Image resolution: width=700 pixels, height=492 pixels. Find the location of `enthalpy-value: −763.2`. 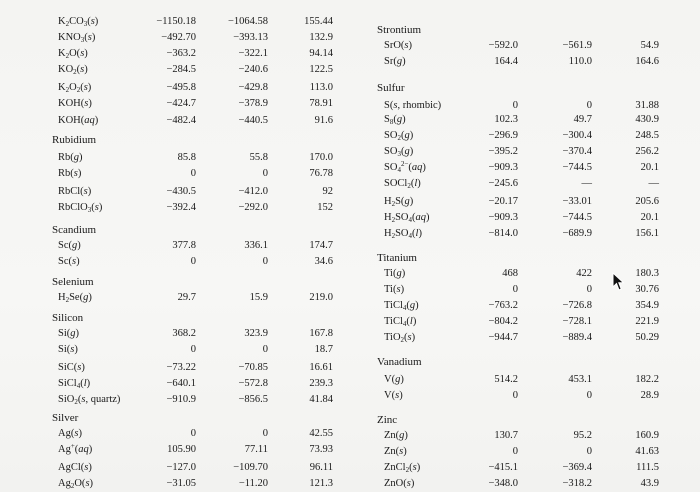

enthalpy-value: −763.2 is located at coordinates (503, 305).